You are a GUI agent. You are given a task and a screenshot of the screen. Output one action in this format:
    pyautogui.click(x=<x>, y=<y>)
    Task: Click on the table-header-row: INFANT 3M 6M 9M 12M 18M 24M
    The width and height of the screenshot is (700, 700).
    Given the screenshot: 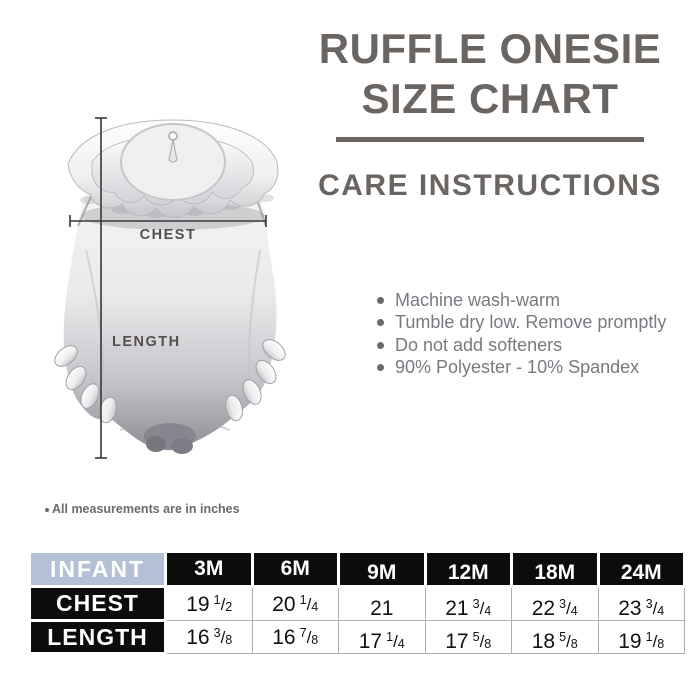 What is the action you would take?
    pyautogui.click(x=357, y=569)
    